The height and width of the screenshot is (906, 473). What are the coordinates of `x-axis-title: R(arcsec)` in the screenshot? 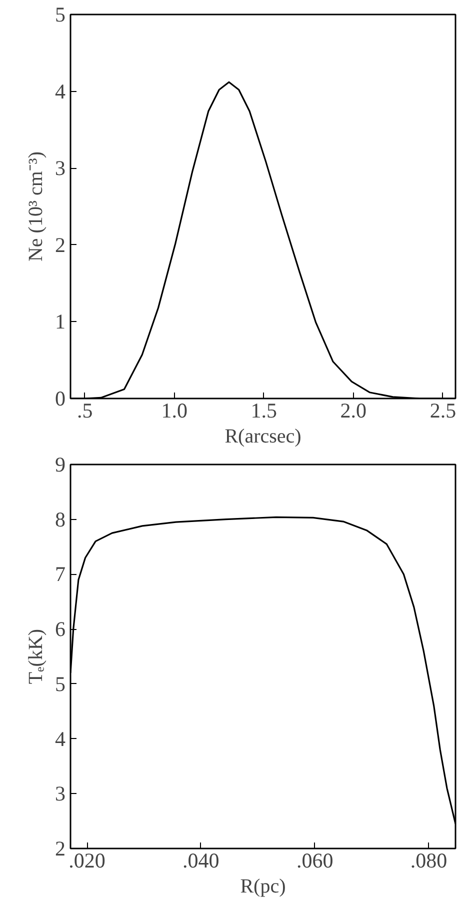 It's located at (263, 437).